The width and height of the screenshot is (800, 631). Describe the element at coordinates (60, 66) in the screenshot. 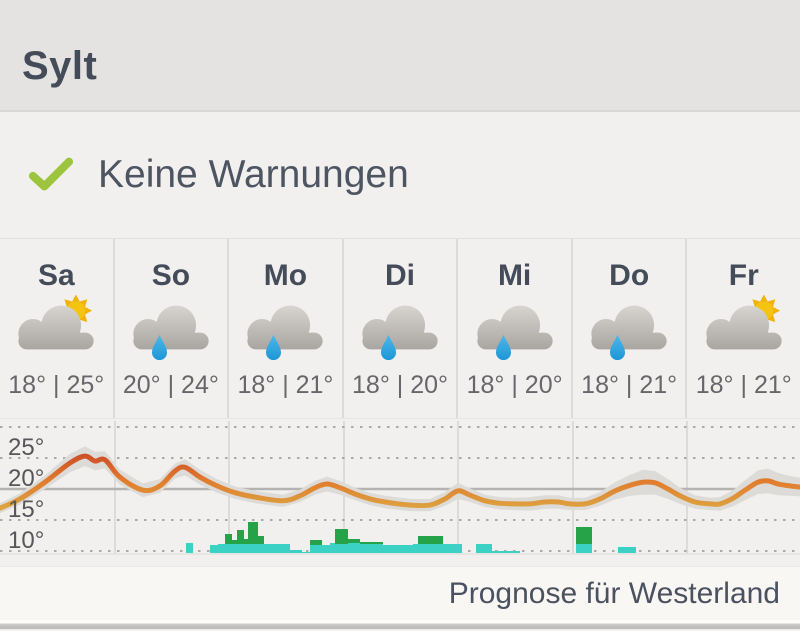

I see `page-title: Sylt` at that location.